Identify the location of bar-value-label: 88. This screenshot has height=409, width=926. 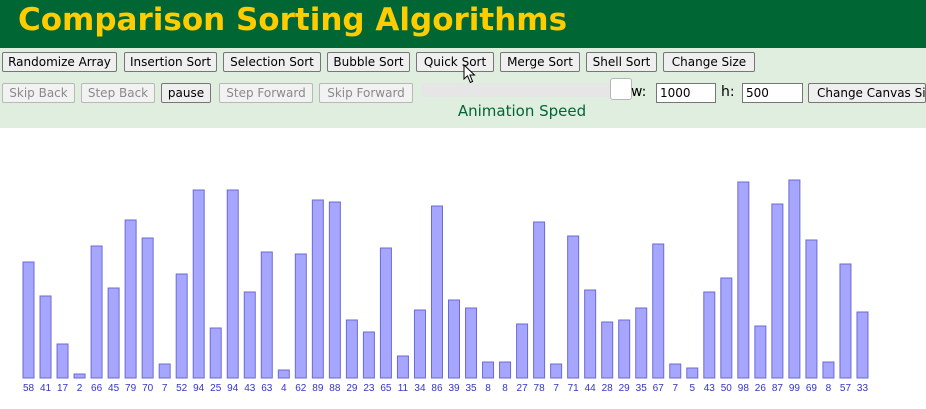
(335, 388).